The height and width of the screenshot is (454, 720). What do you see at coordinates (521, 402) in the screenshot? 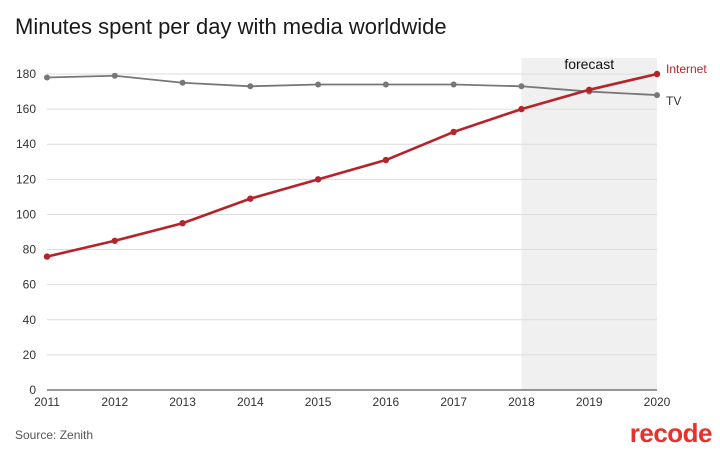
I see `x-tick-label: 2018` at bounding box center [521, 402].